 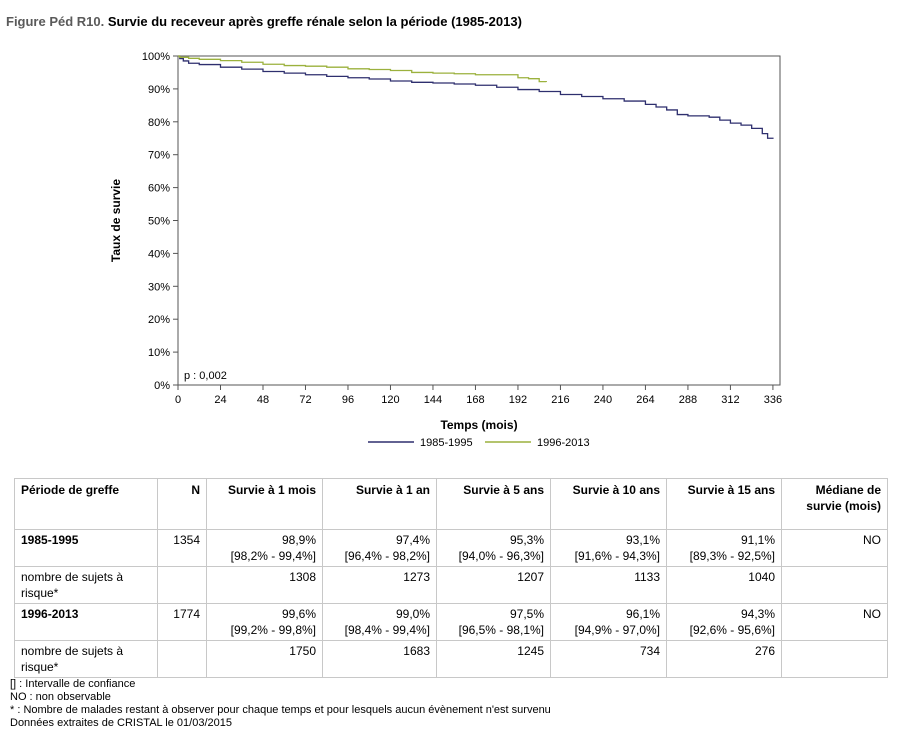 What do you see at coordinates (526, 540) in the screenshot?
I see `value: 95,3%` at bounding box center [526, 540].